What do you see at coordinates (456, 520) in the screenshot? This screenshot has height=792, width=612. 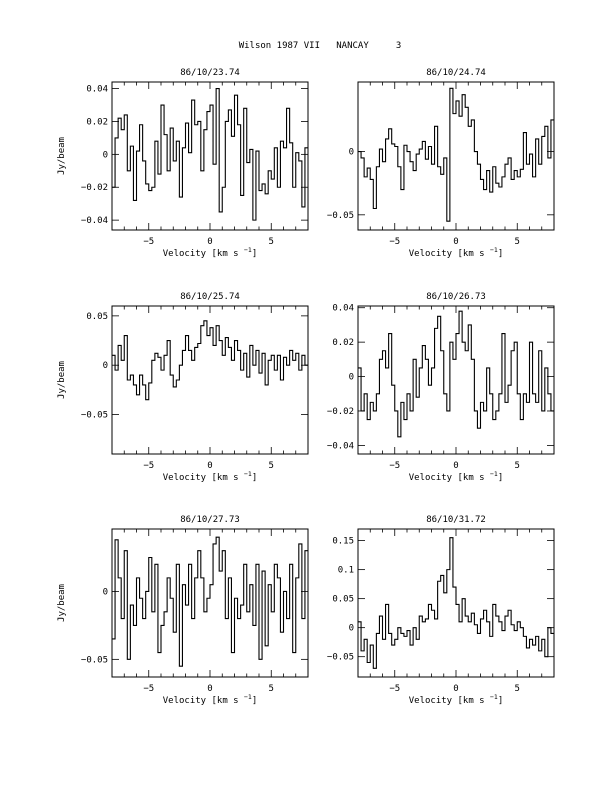 I see `panel-title: 86/10/31.72` at bounding box center [456, 520].